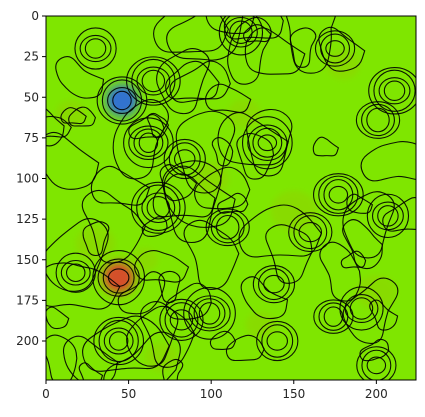  I want to click on y-tick-label: 100, so click(27, 179).